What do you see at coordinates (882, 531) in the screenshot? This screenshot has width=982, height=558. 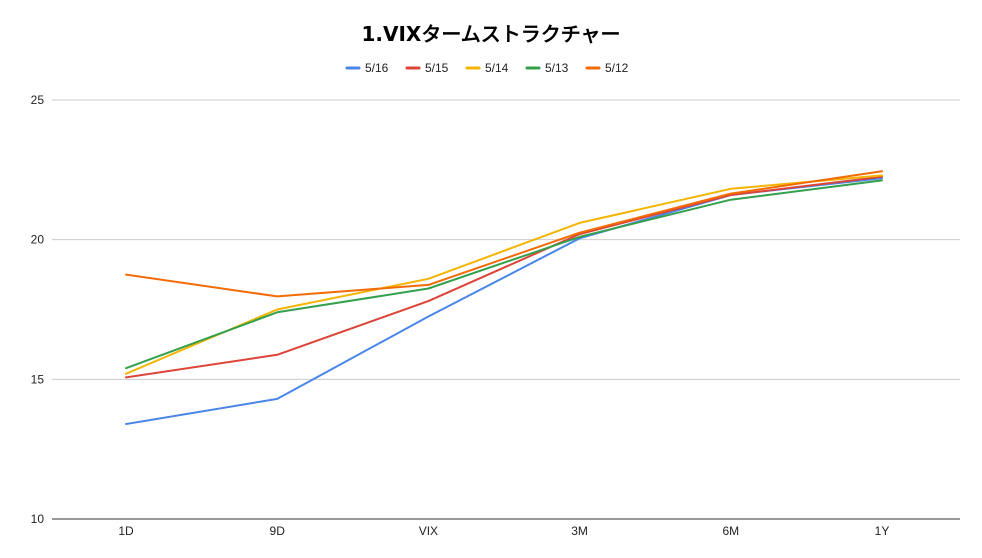 I see `x-tick-label: 1Y` at bounding box center [882, 531].